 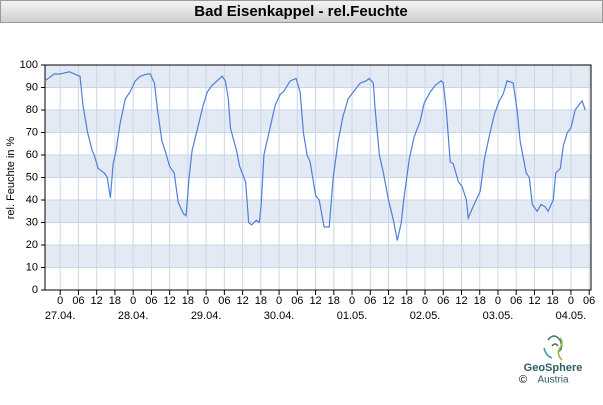 What do you see at coordinates (352, 316) in the screenshot?
I see `date-label: 01.05.` at bounding box center [352, 316].